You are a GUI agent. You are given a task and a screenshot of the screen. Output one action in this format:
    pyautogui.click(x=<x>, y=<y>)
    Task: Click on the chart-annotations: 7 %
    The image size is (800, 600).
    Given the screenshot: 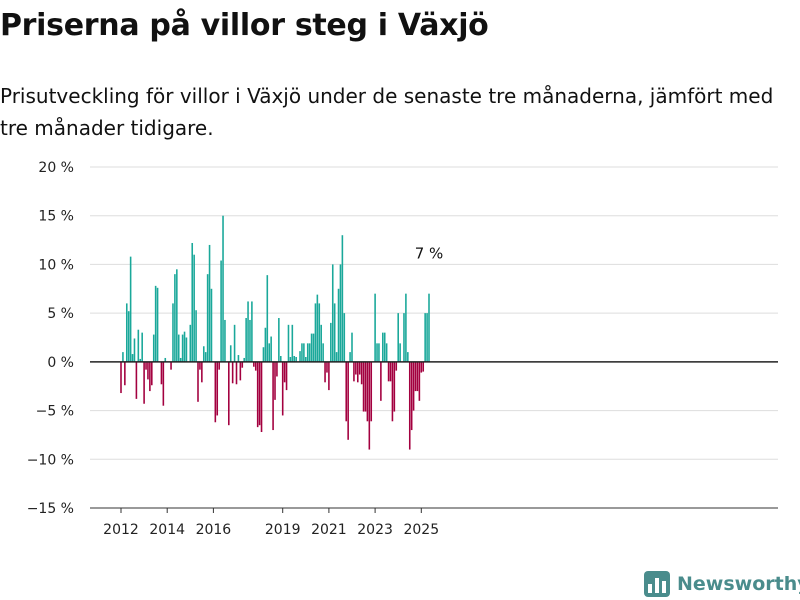 What is the action you would take?
    pyautogui.click(x=429, y=254)
    